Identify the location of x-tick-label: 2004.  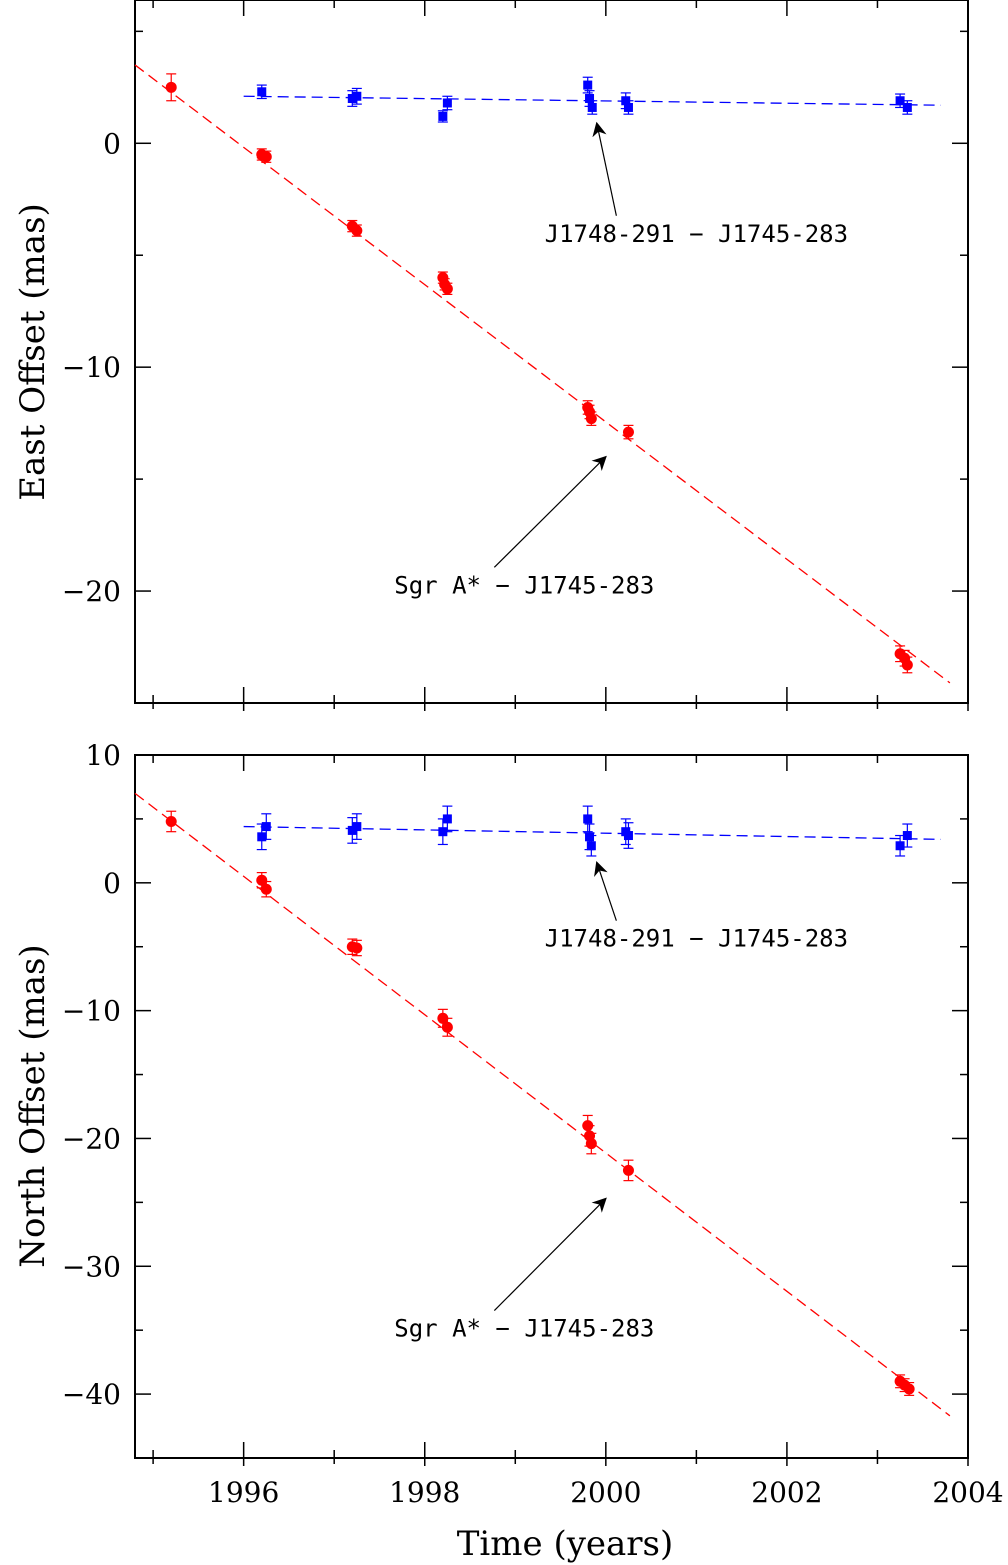
(967, 1492).